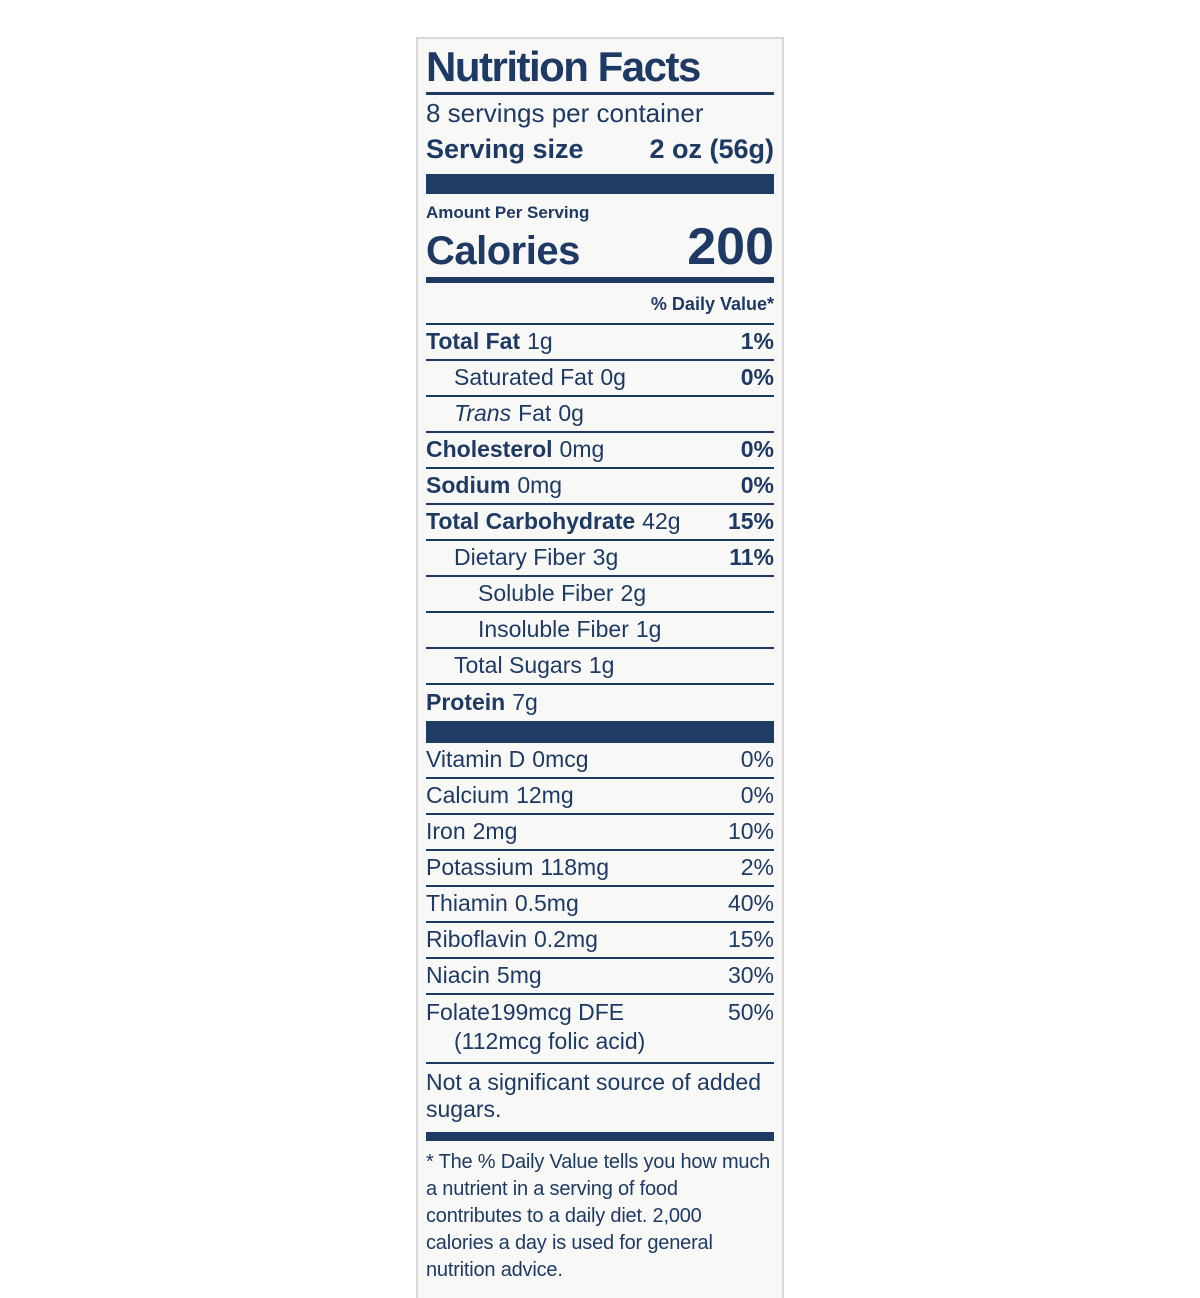  I want to click on nutrient-amount: 199mcg DFE, so click(557, 1012).